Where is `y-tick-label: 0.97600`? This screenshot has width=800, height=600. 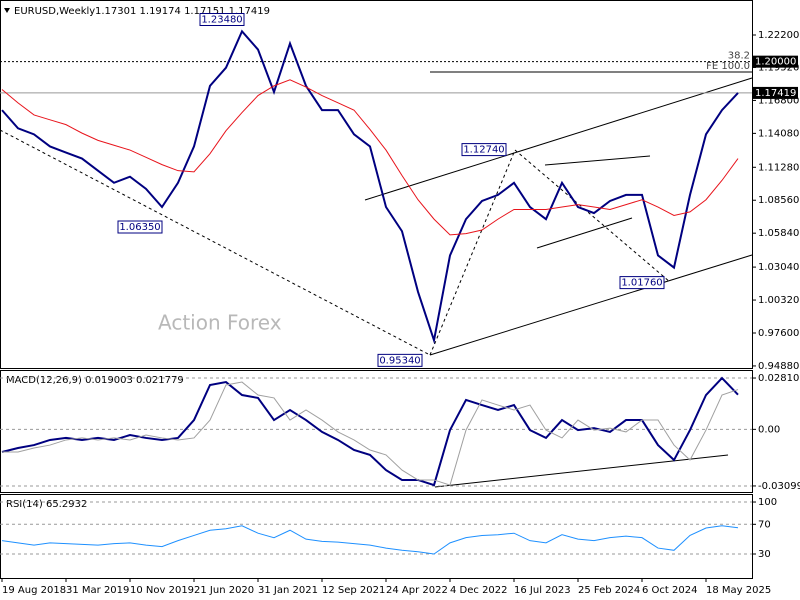
y-tick-label: 0.97600 is located at coordinates (778, 333).